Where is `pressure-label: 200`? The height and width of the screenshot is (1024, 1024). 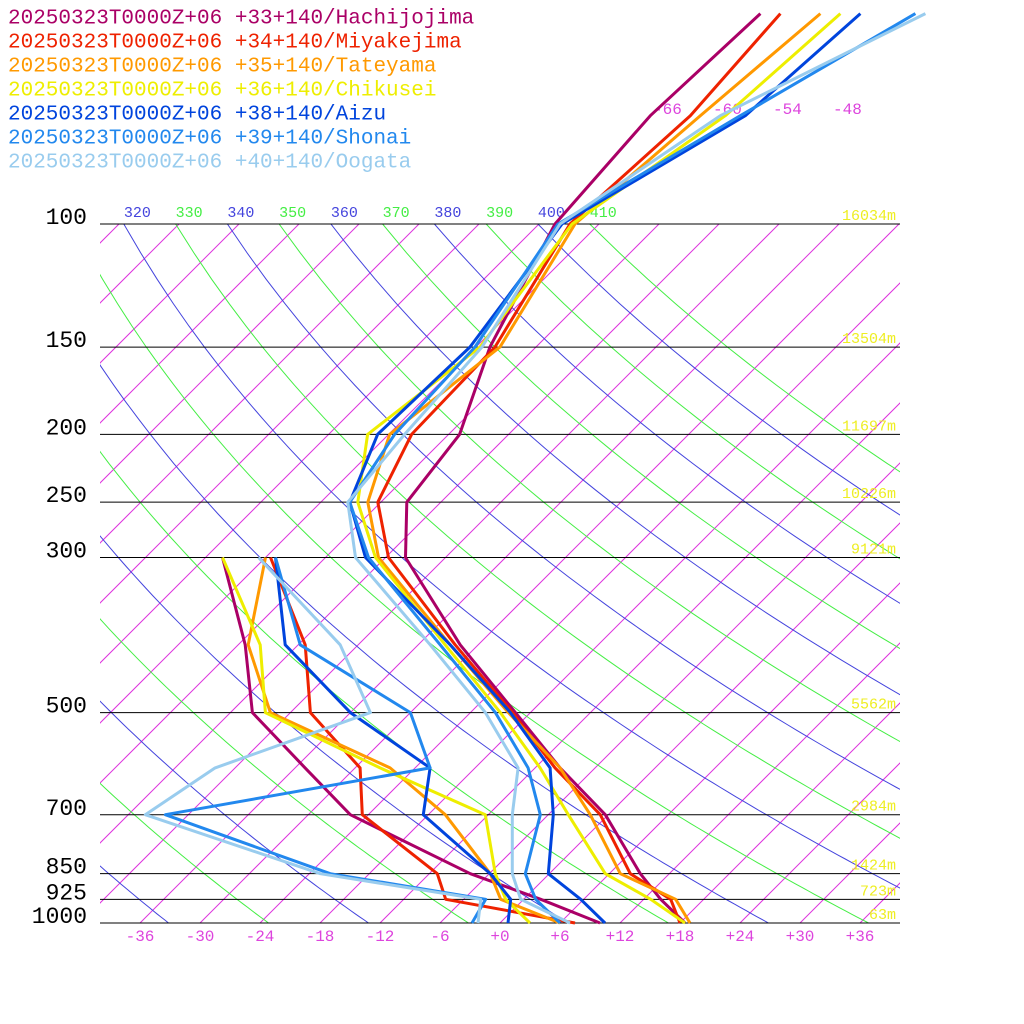 pressure-label: 200 is located at coordinates (66, 428).